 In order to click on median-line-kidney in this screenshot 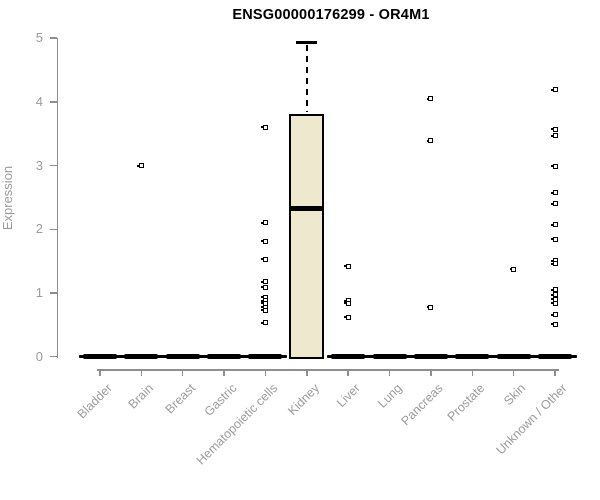, I will do `click(307, 208)`.